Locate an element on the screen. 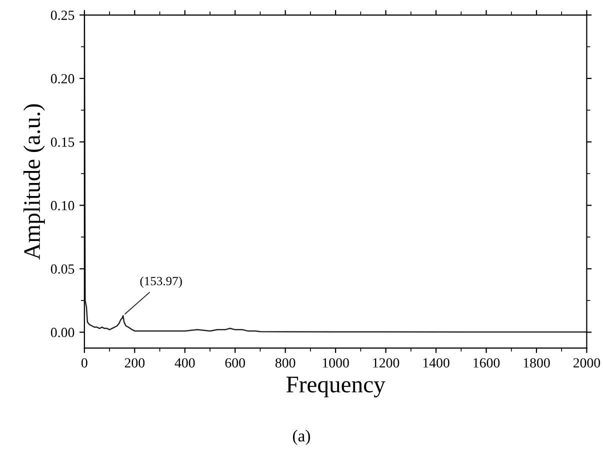 The image size is (603, 455). x-tick-label: 200 is located at coordinates (134, 363).